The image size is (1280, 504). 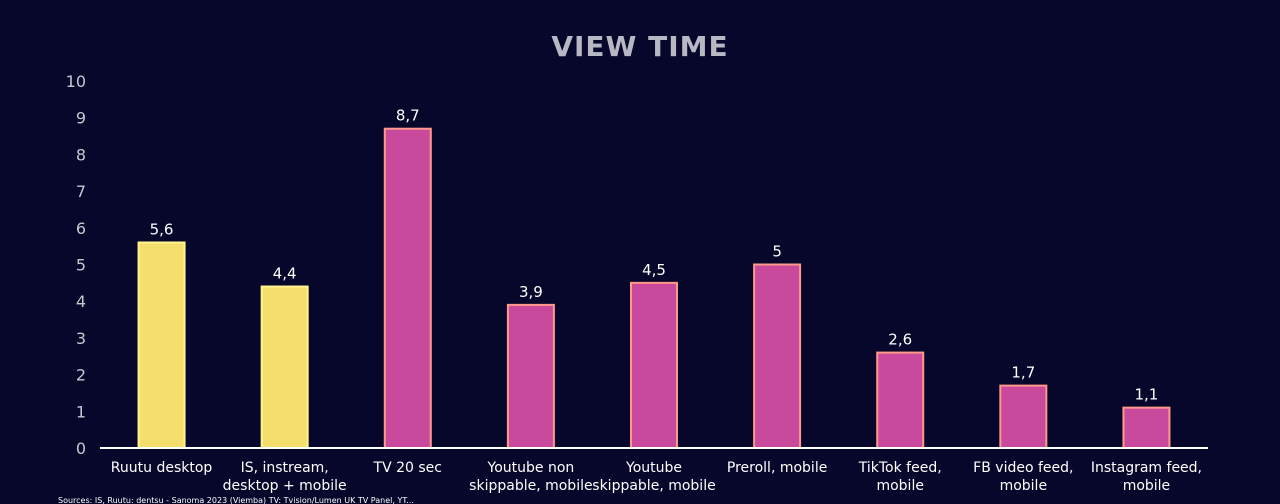 What do you see at coordinates (81, 375) in the screenshot?
I see `y-tick-label: 2` at bounding box center [81, 375].